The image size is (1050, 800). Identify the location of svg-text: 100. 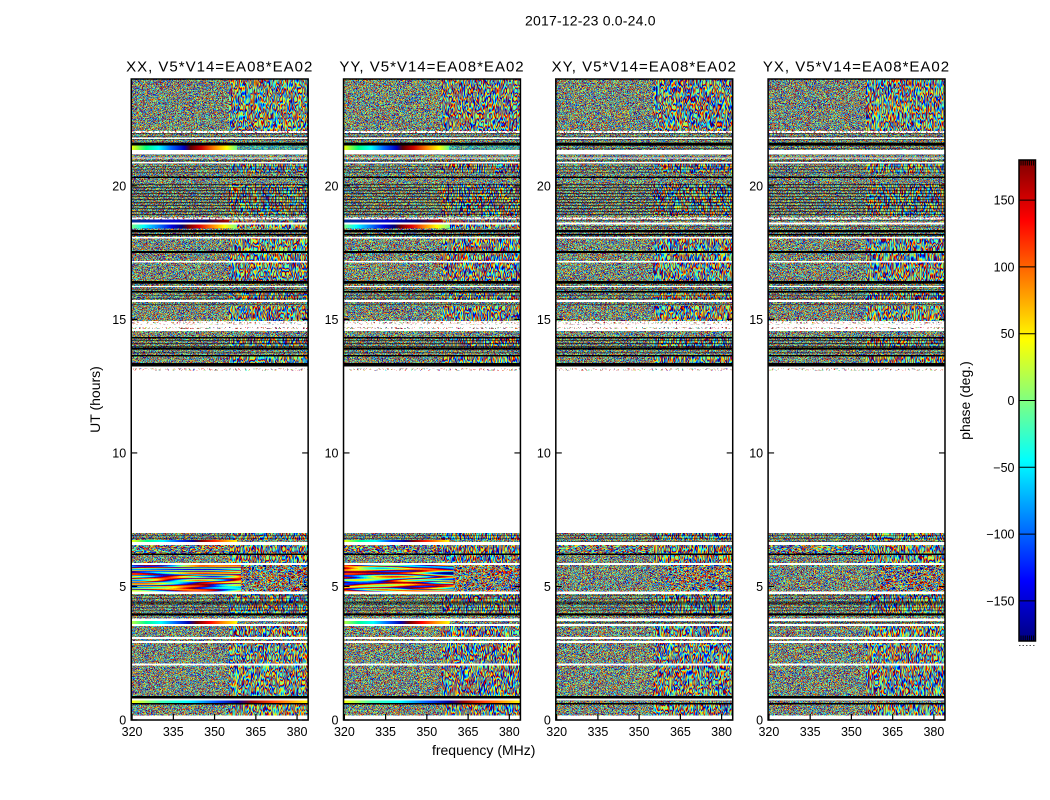
(1004, 267).